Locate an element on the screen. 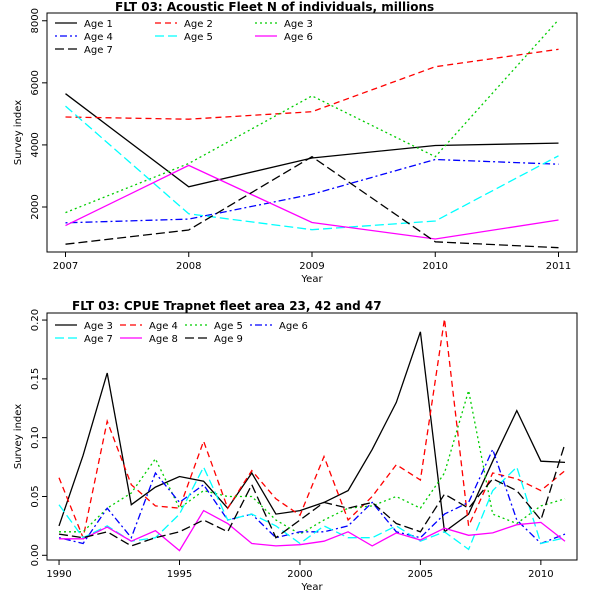  y-tick-label: 0.20 is located at coordinates (35, 320).